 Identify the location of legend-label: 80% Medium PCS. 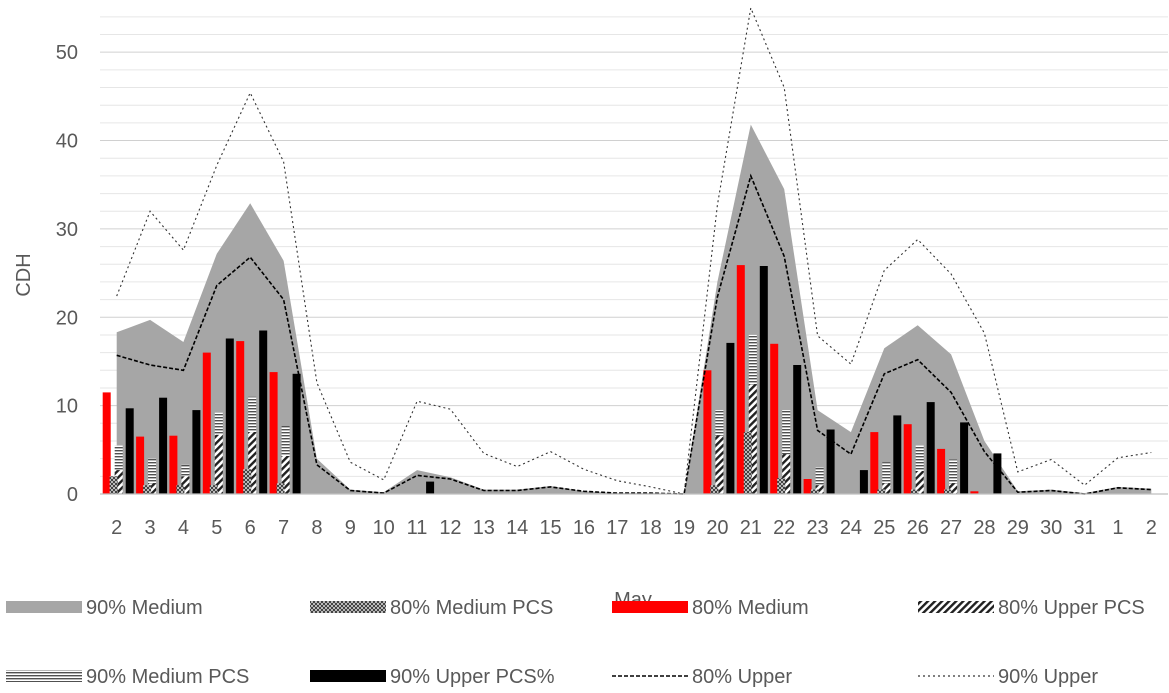
(471, 608).